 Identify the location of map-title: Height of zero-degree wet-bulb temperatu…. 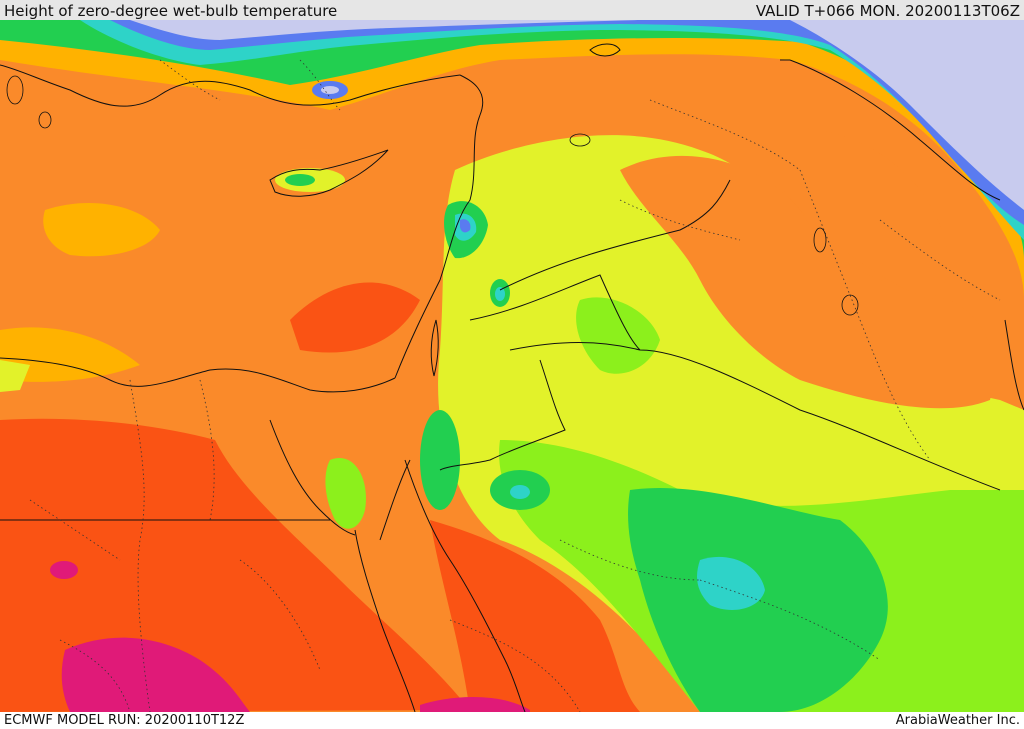
(171, 11).